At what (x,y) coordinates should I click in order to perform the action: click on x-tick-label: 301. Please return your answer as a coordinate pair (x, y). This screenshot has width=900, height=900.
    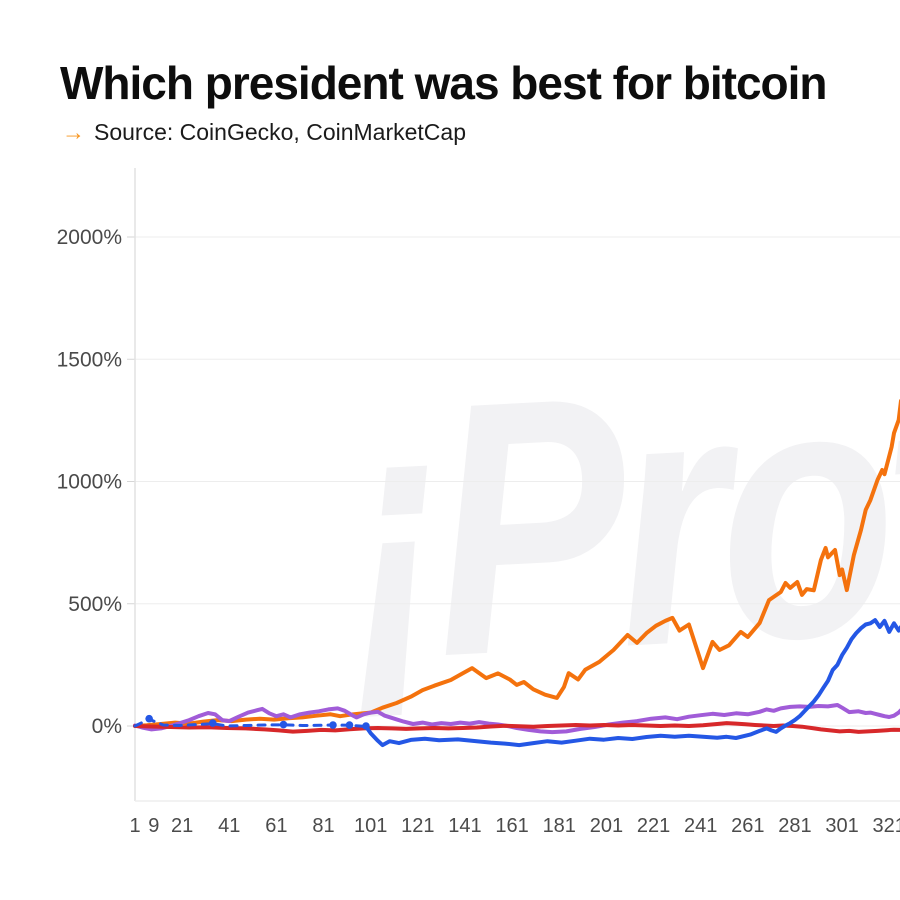
    Looking at the image, I should click on (841, 826).